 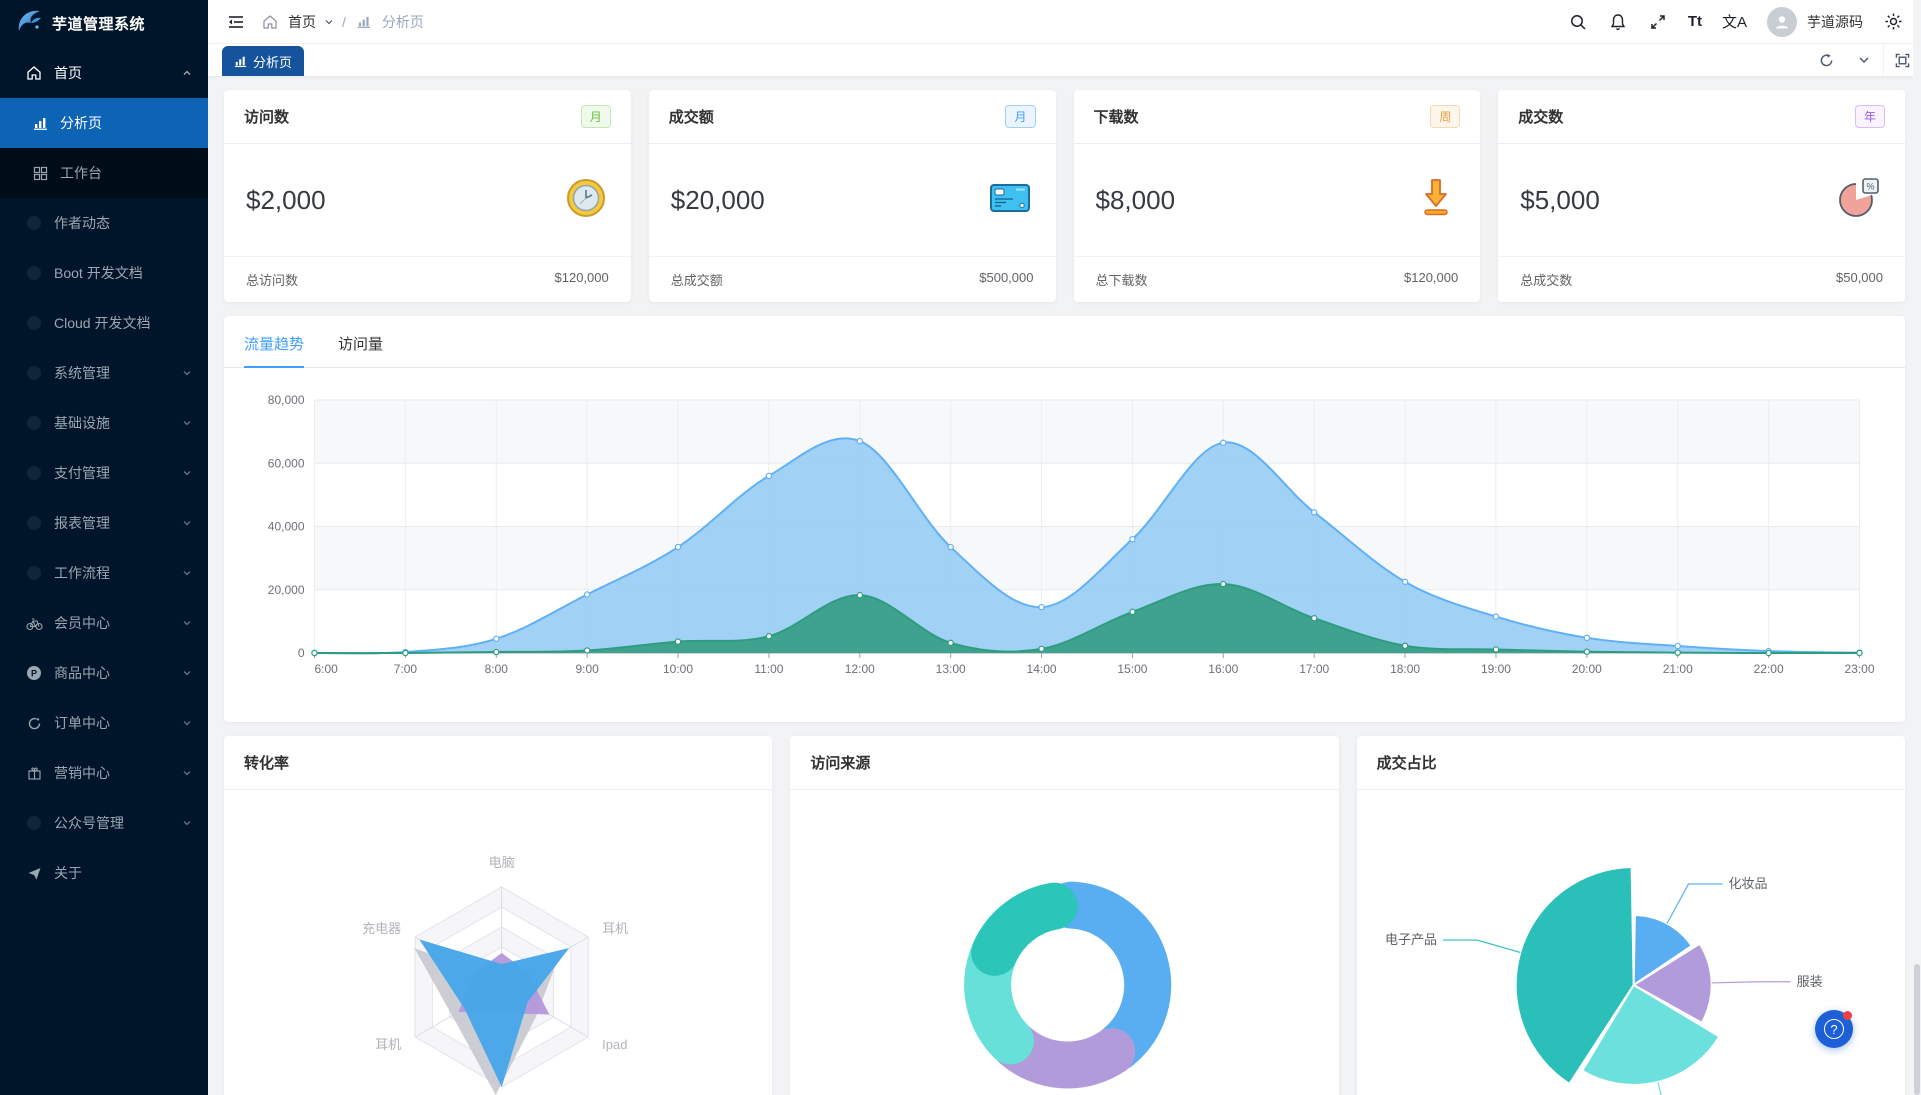 I want to click on tab-traffic-trend: 流量趋势, so click(x=274, y=350).